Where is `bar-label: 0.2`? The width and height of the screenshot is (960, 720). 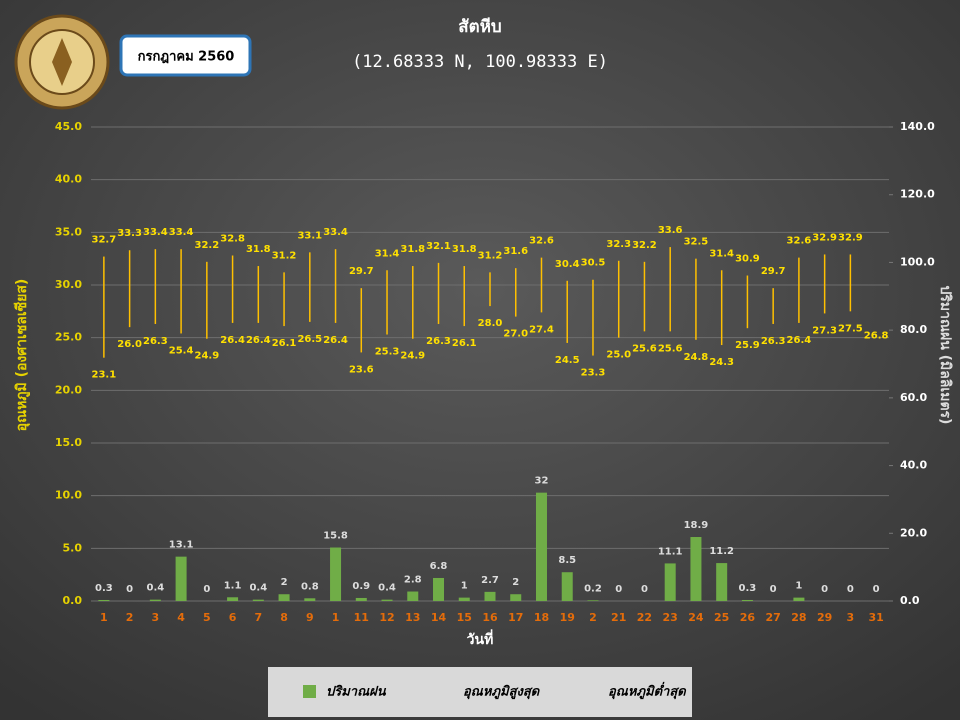 bar-label: 0.2 is located at coordinates (593, 588).